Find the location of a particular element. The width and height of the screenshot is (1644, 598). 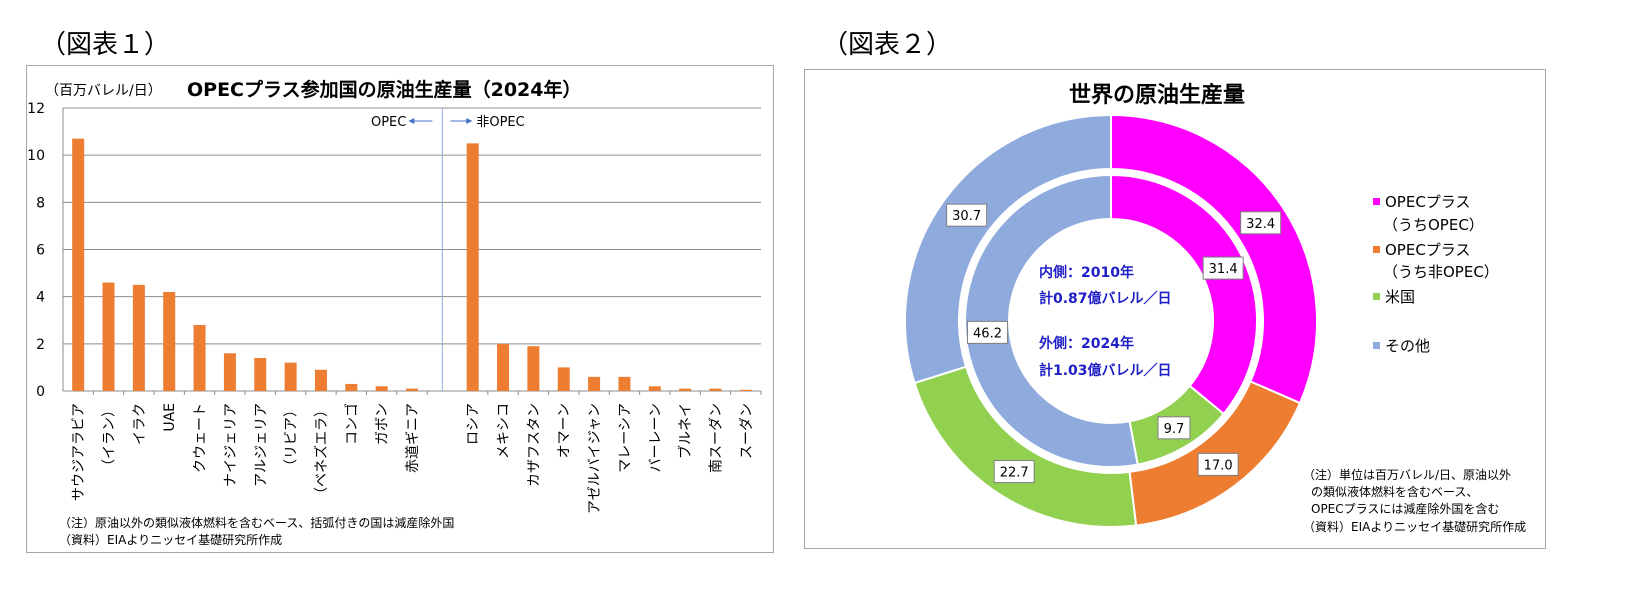

x-tick-label: スーダン is located at coordinates (747, 431).